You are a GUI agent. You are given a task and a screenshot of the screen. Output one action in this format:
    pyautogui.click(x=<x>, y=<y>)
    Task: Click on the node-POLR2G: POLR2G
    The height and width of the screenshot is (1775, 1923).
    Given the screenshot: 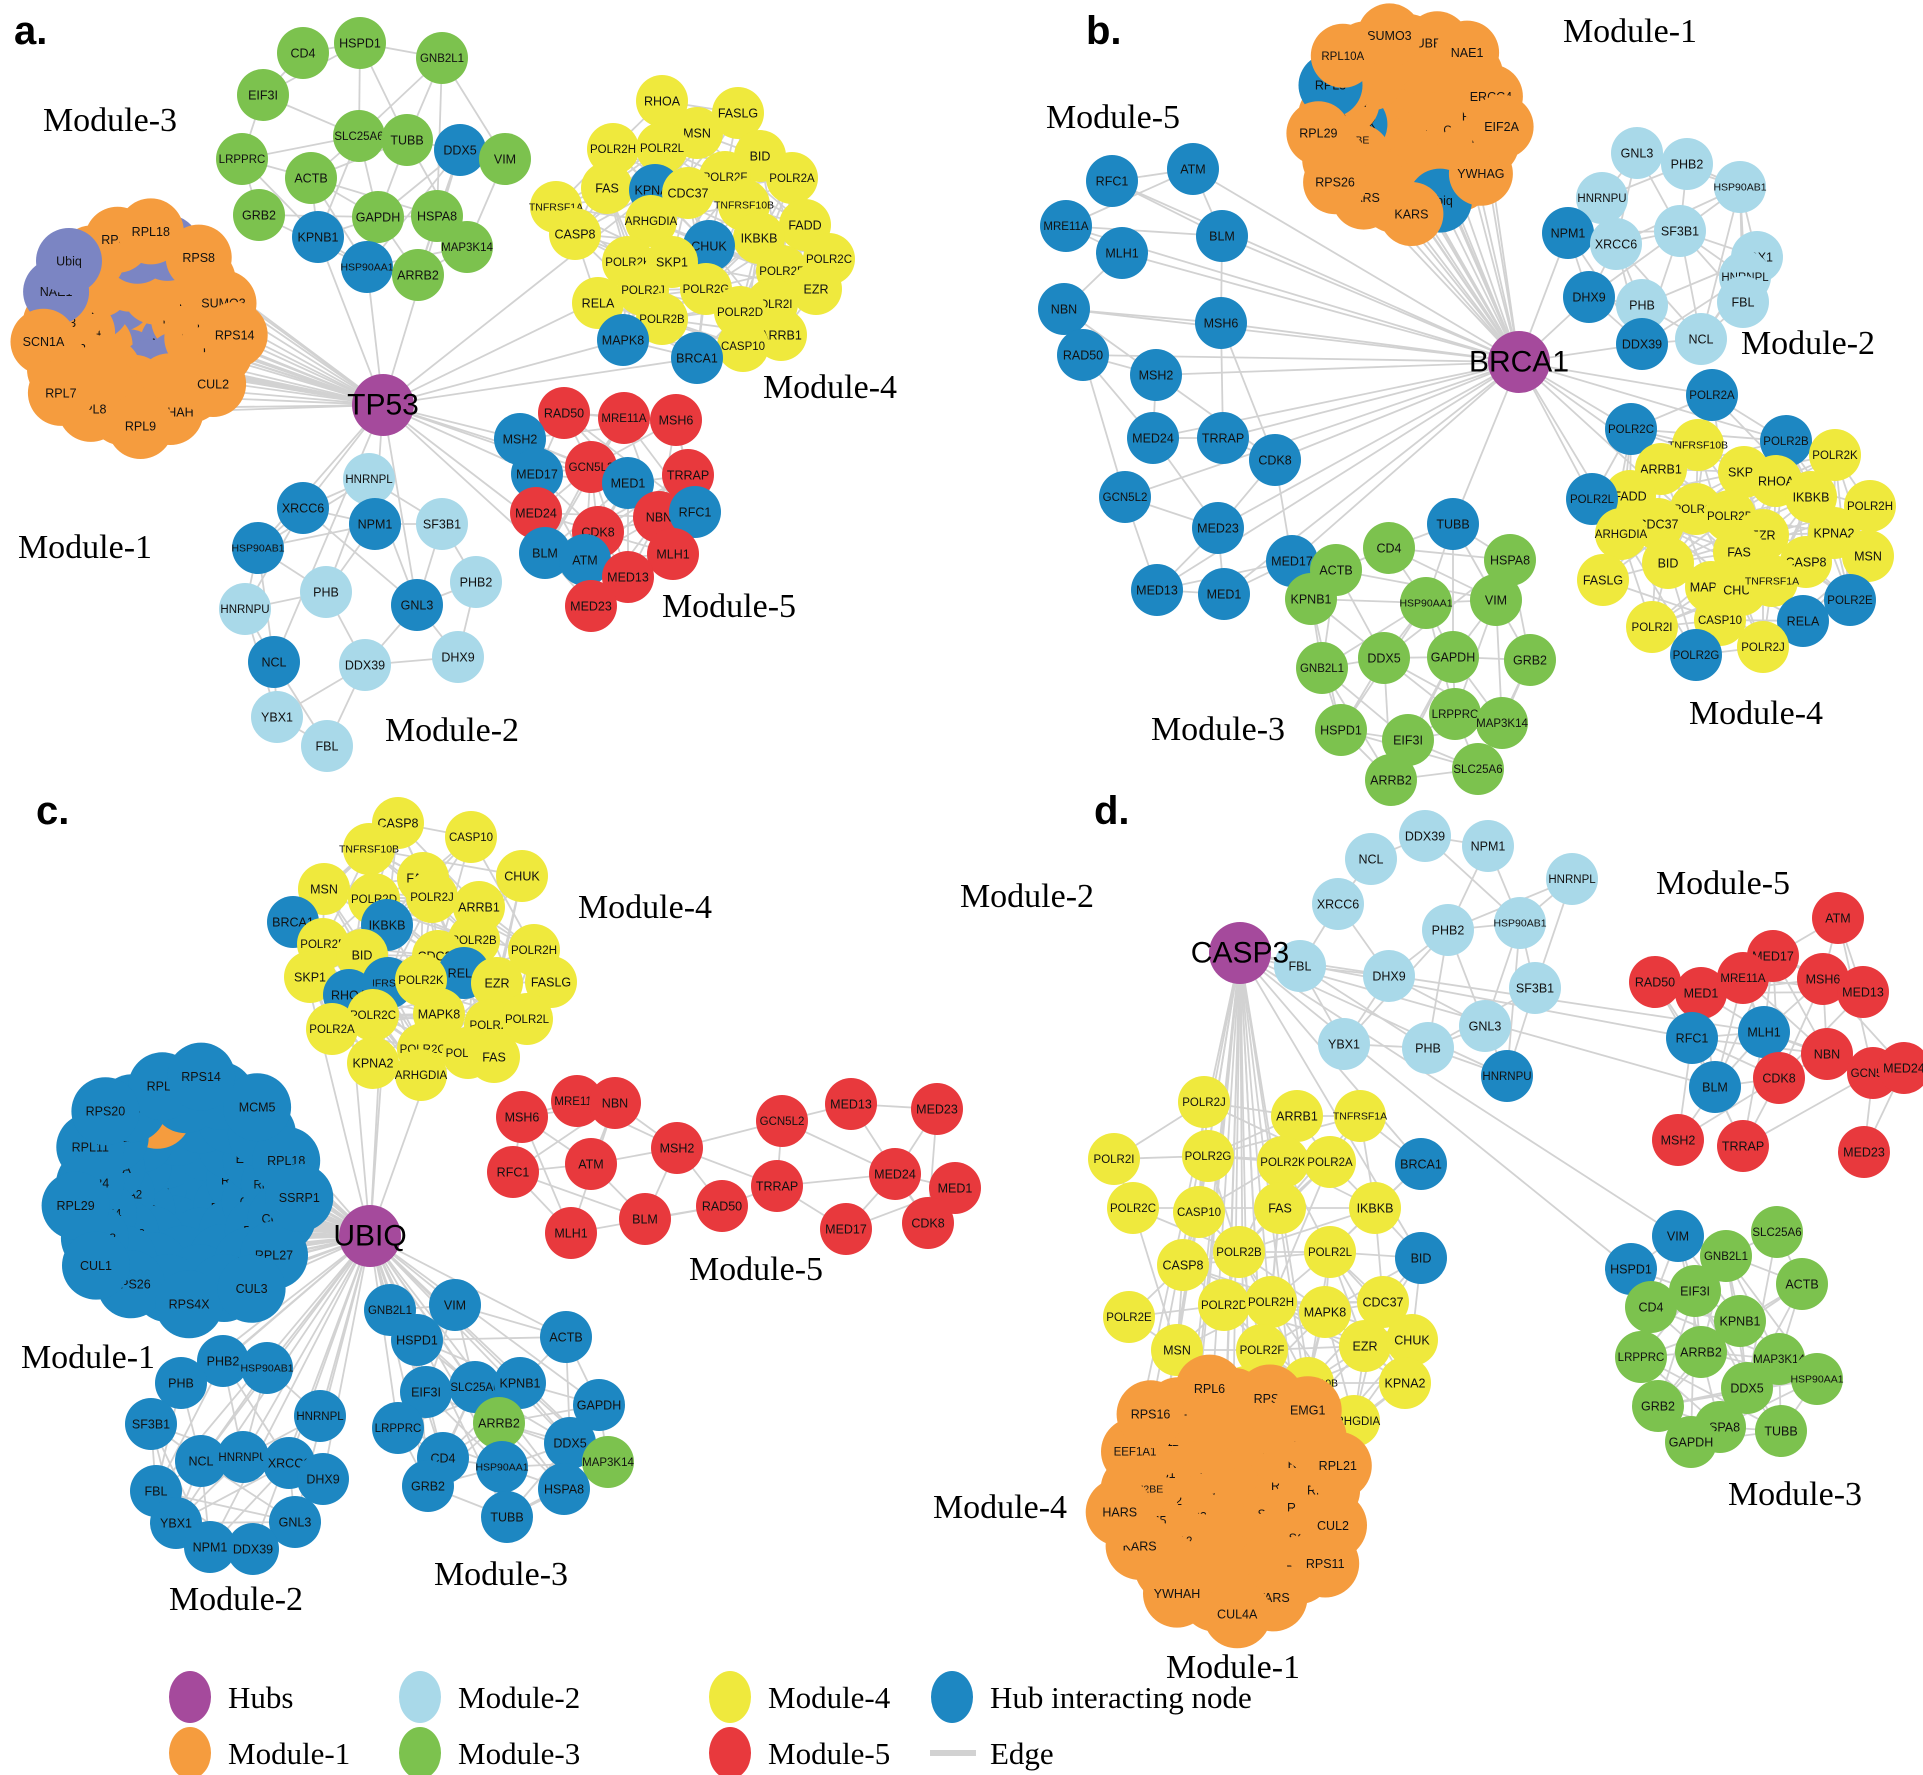 What is the action you would take?
    pyautogui.click(x=1208, y=1156)
    